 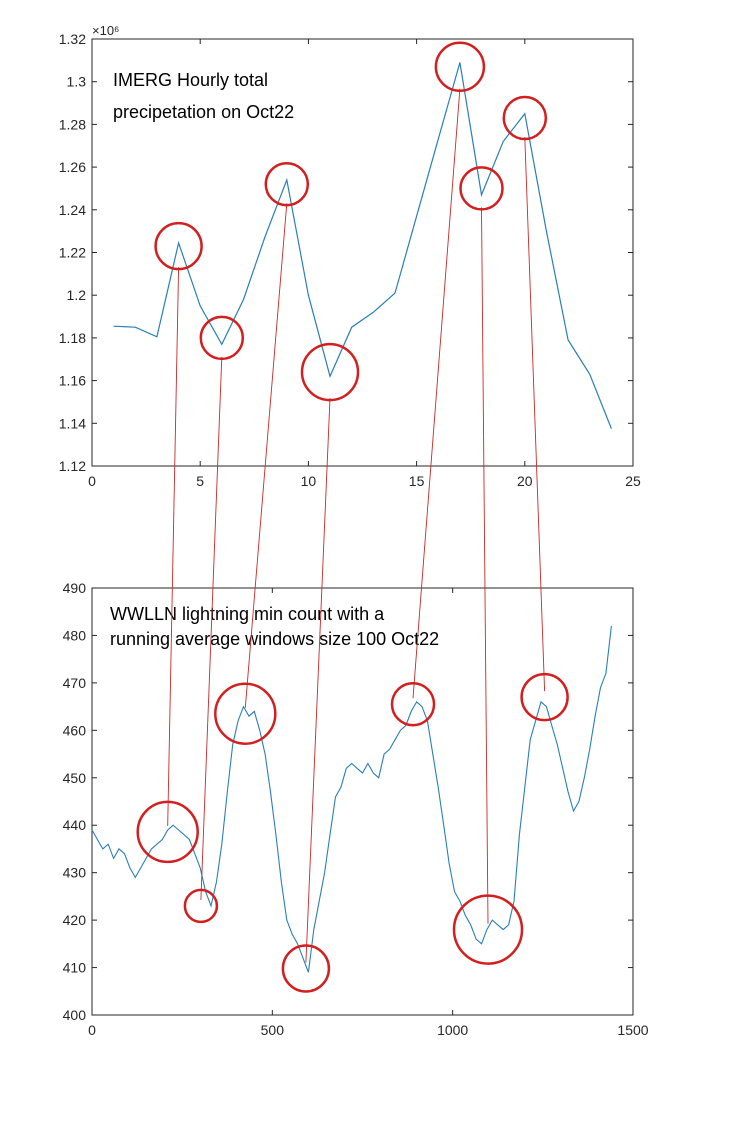 What do you see at coordinates (72, 167) in the screenshot?
I see `y-tick-label: 1.26` at bounding box center [72, 167].